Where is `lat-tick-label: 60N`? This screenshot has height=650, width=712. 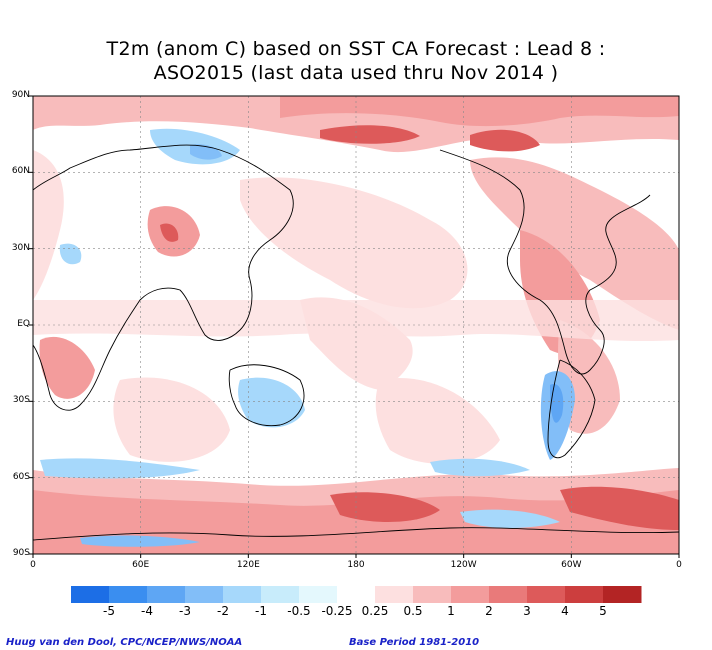
lat-tick-label: 60N is located at coordinates (20, 171).